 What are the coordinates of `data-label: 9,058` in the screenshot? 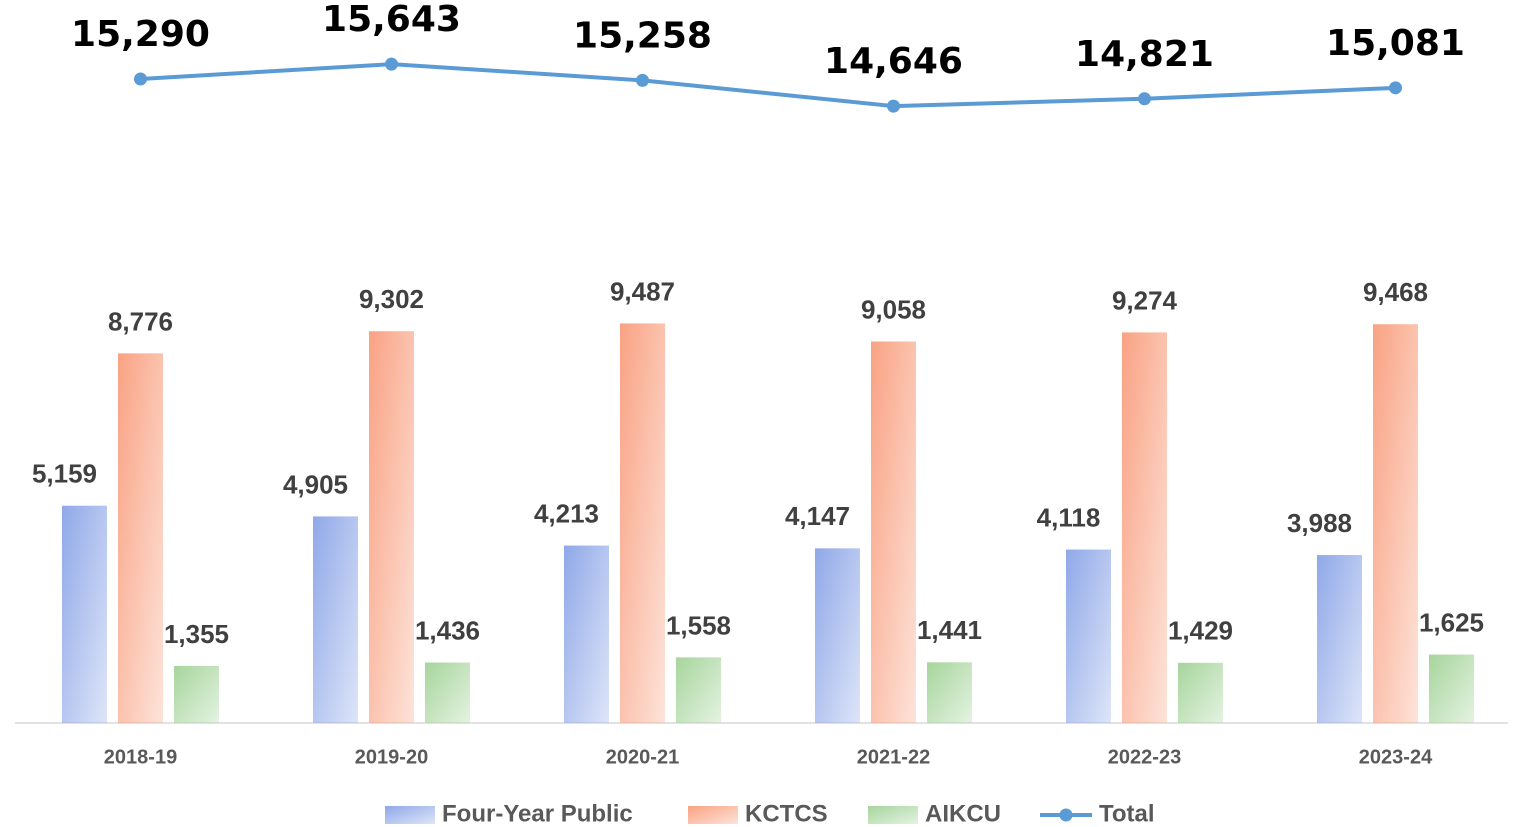 It's located at (893, 309).